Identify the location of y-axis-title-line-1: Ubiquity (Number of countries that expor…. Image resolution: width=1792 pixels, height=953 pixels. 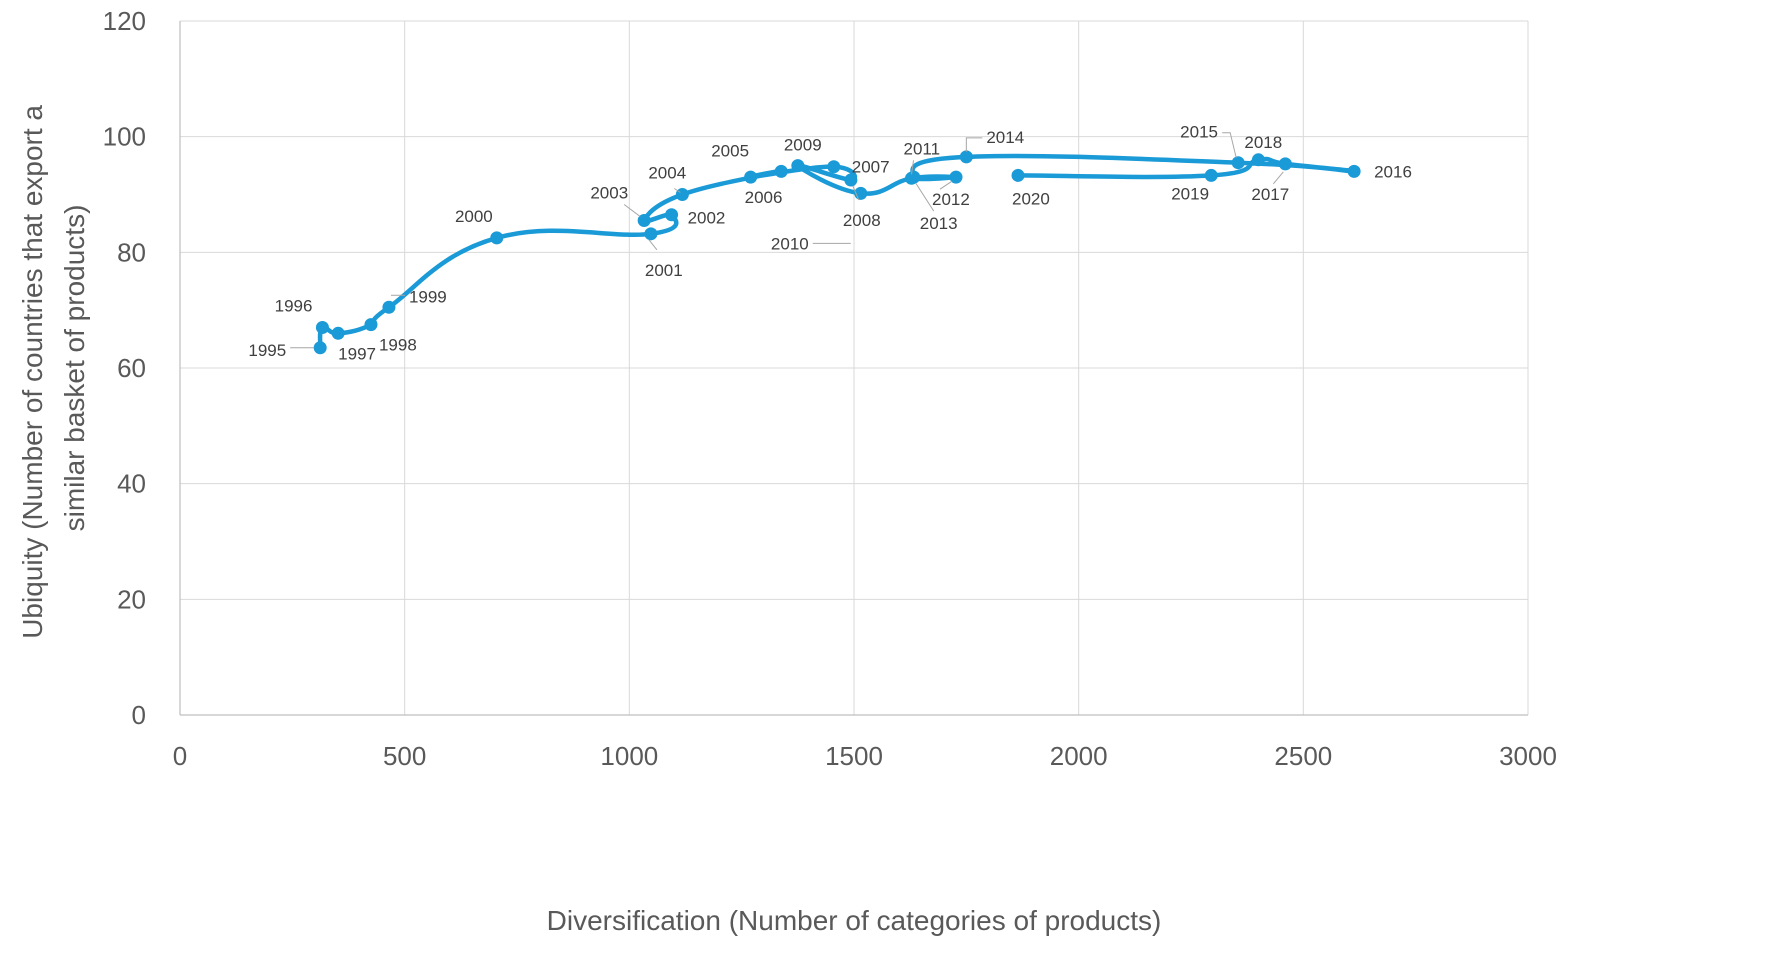
(32, 372).